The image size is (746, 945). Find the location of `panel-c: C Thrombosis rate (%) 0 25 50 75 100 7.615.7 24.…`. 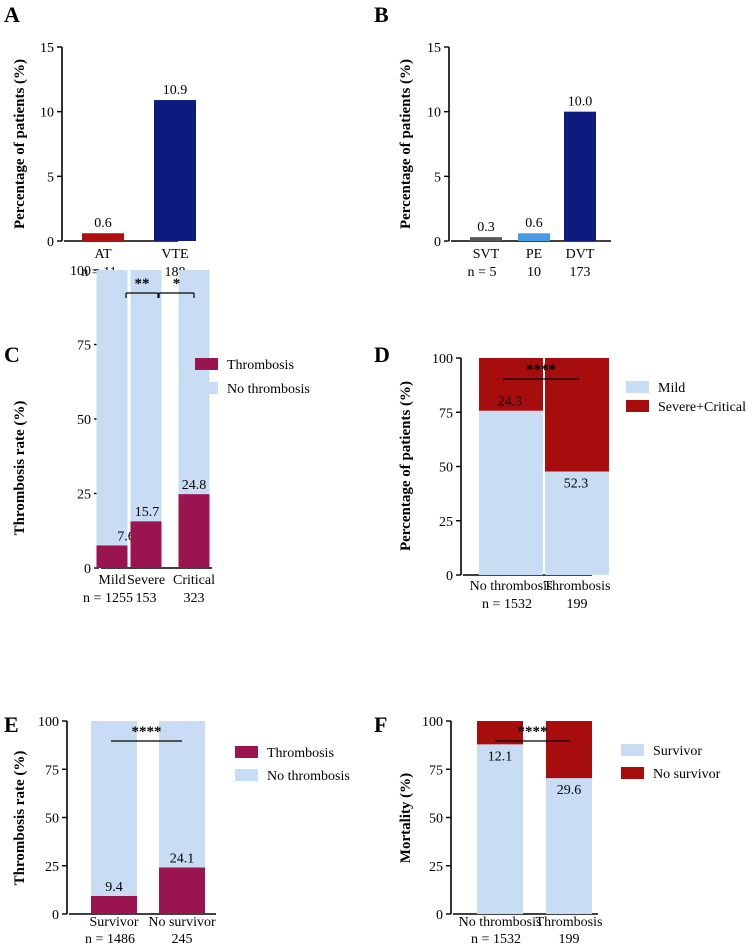

panel-c: C Thrombosis rate (%) 0 25 50 75 100 7.615.7 24.… is located at coordinates (157, 435).